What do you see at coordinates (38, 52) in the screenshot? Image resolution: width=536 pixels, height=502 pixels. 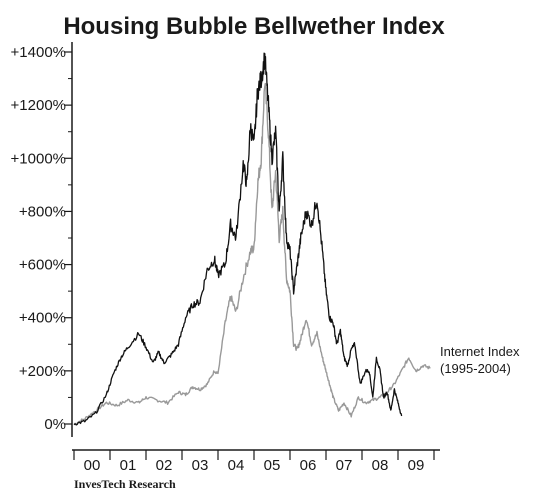 I see `y-tick-label: +1400%` at bounding box center [38, 52].